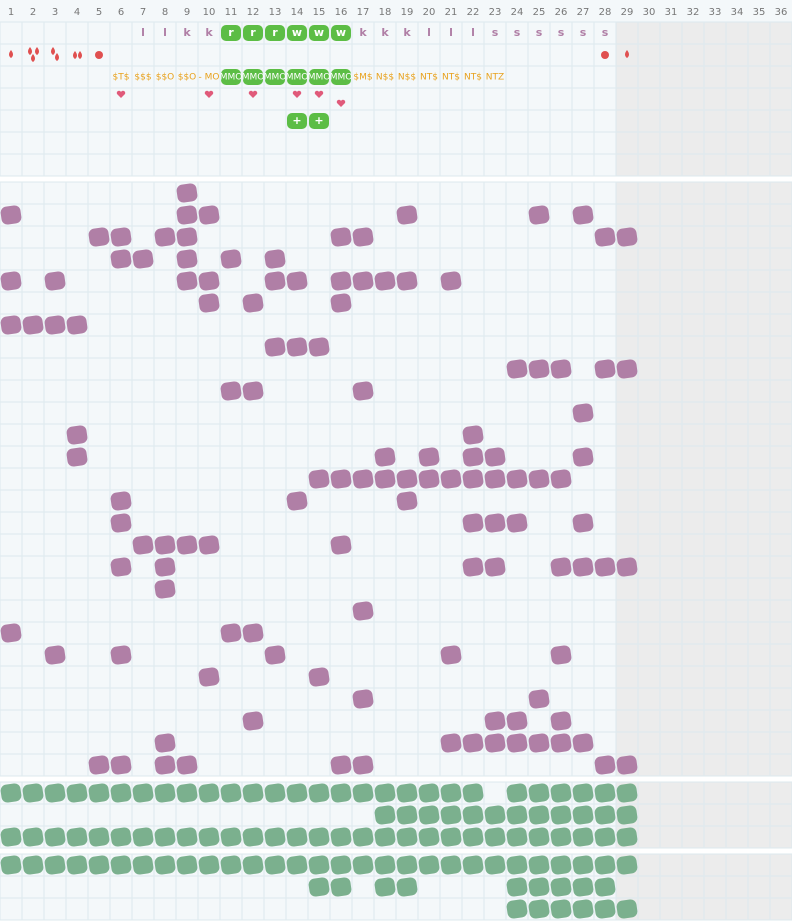 Image resolution: width=792 pixels, height=921 pixels. What do you see at coordinates (297, 12) in the screenshot?
I see `column-header: 14` at bounding box center [297, 12].